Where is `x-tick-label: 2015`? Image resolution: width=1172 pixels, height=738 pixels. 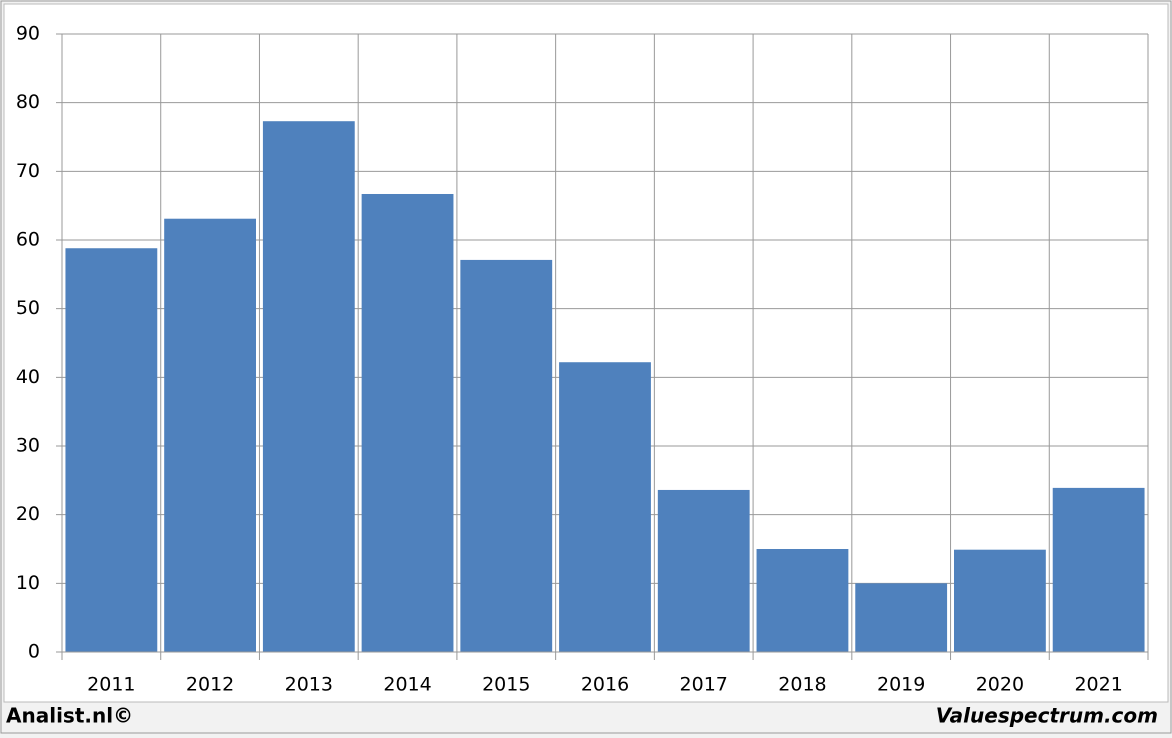
x-tick-label: 2015 is located at coordinates (506, 685).